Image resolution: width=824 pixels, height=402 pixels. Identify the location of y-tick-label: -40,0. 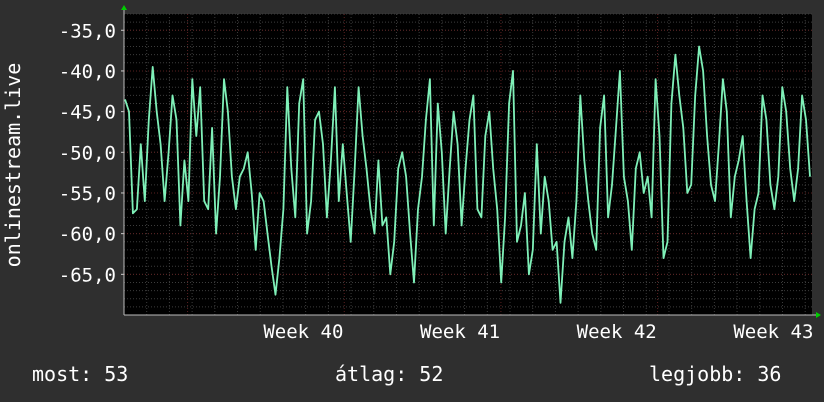
(87, 72).